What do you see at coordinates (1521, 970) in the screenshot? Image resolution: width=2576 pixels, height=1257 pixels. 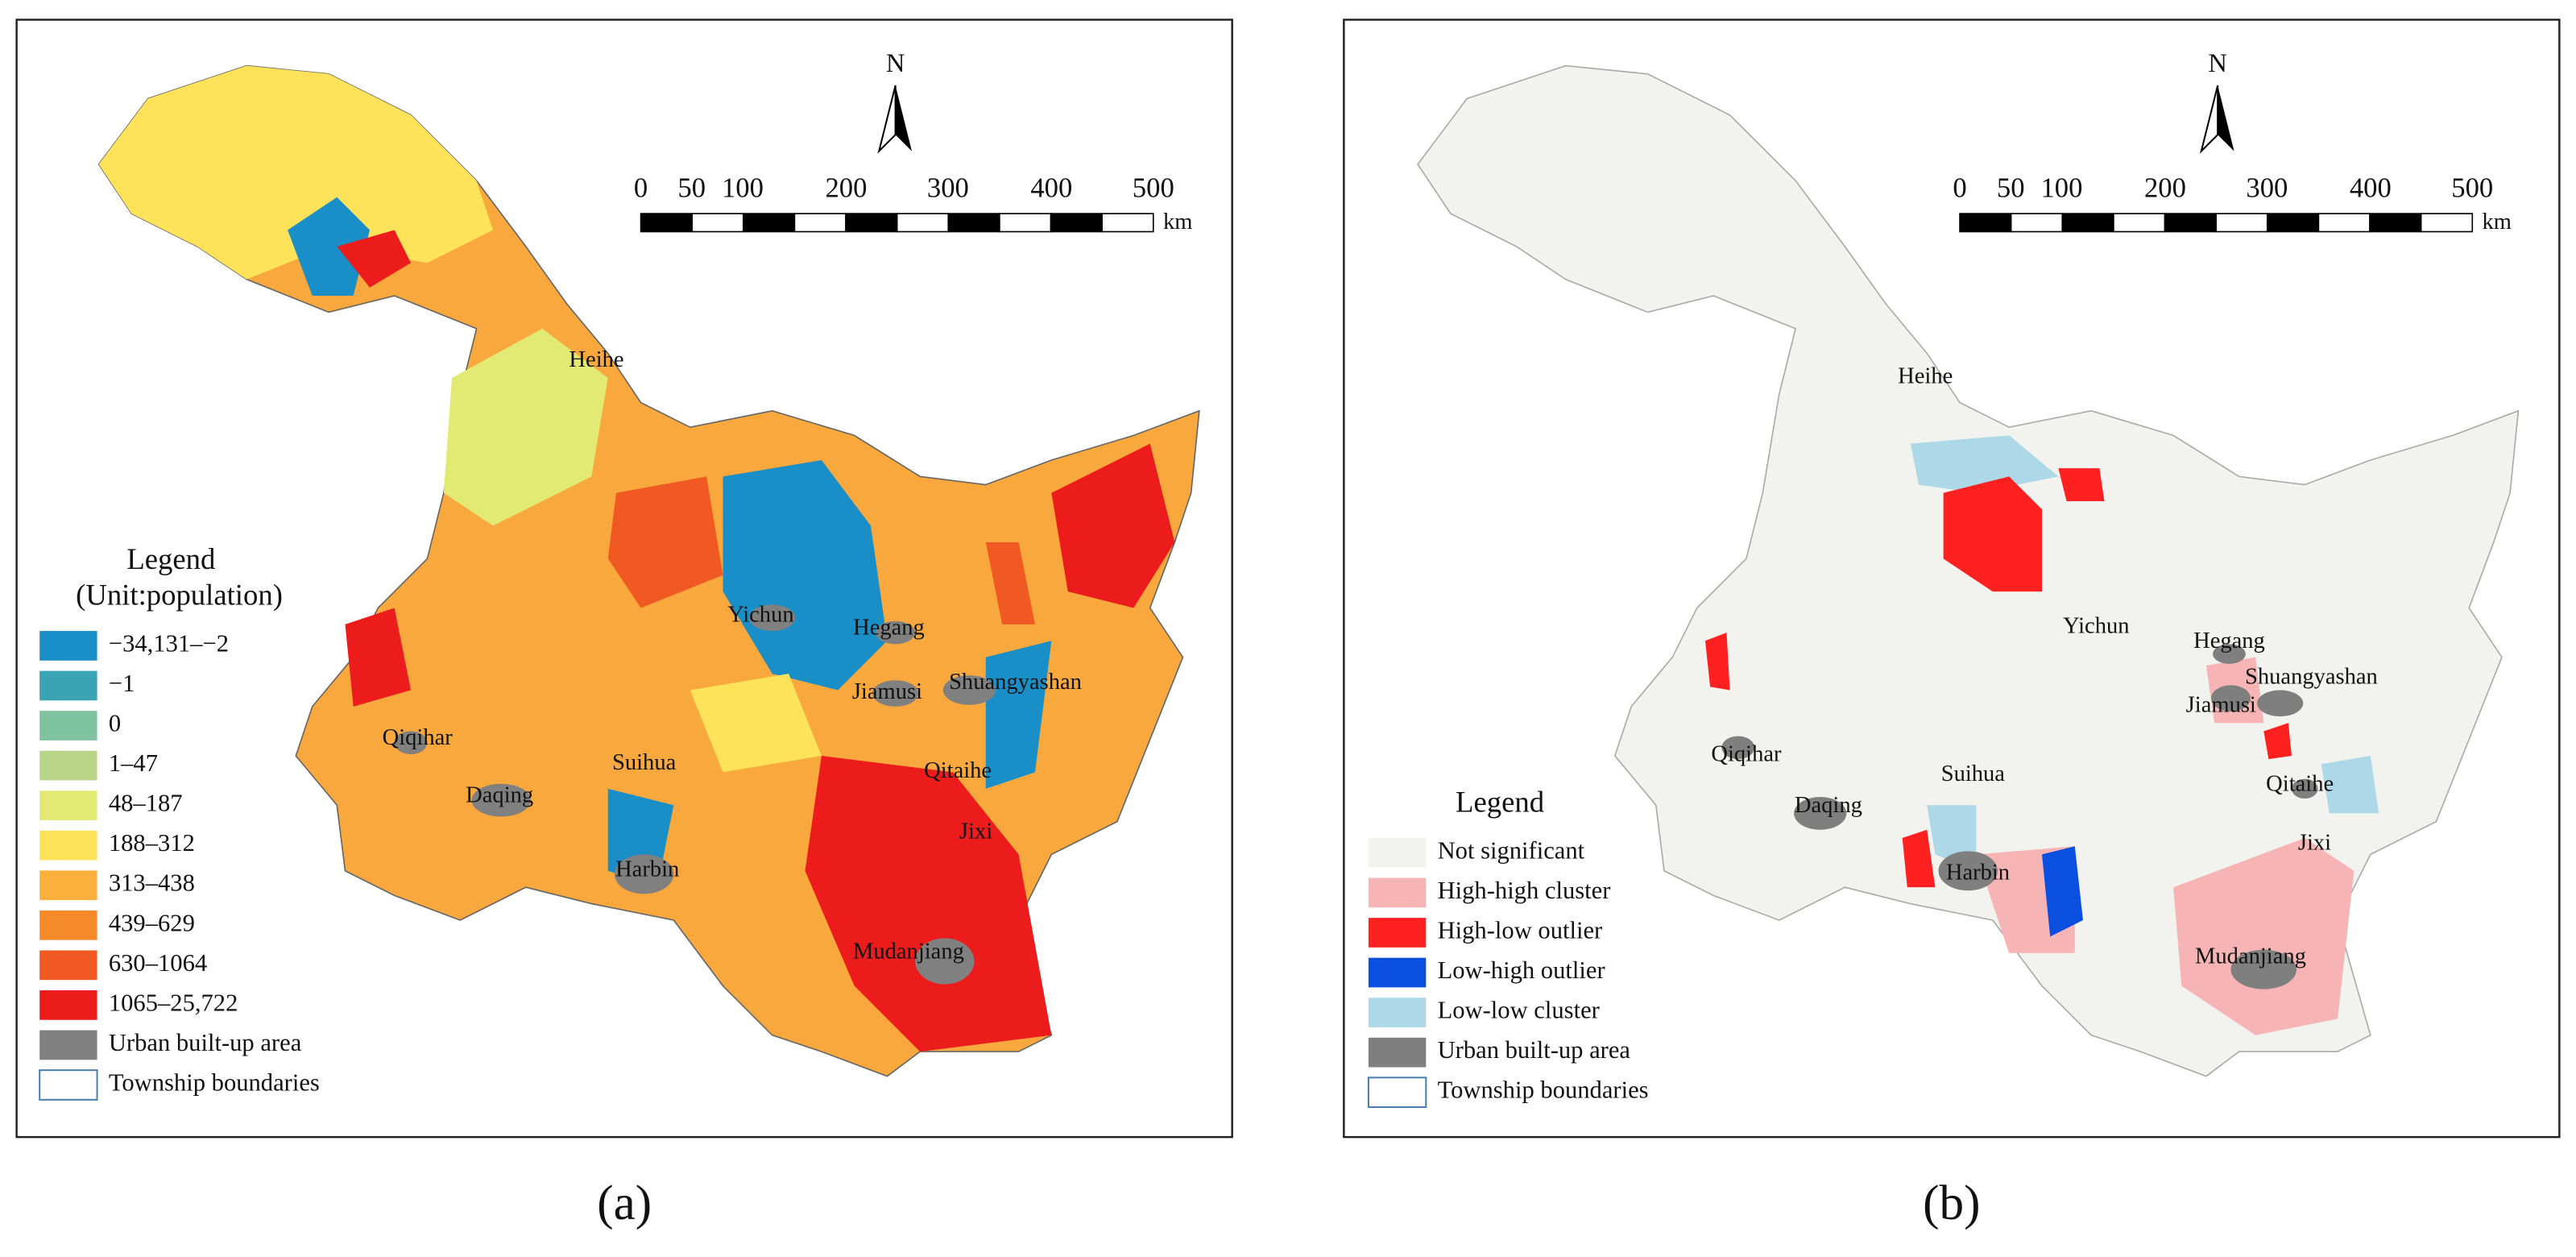 I see `legend-label: Low-high outlier` at bounding box center [1521, 970].